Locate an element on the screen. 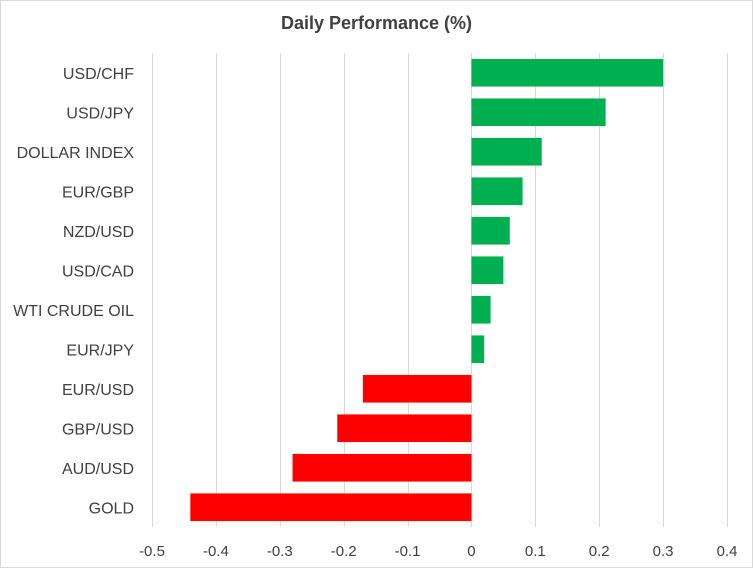  x-tick-label: 0.4 is located at coordinates (727, 551).